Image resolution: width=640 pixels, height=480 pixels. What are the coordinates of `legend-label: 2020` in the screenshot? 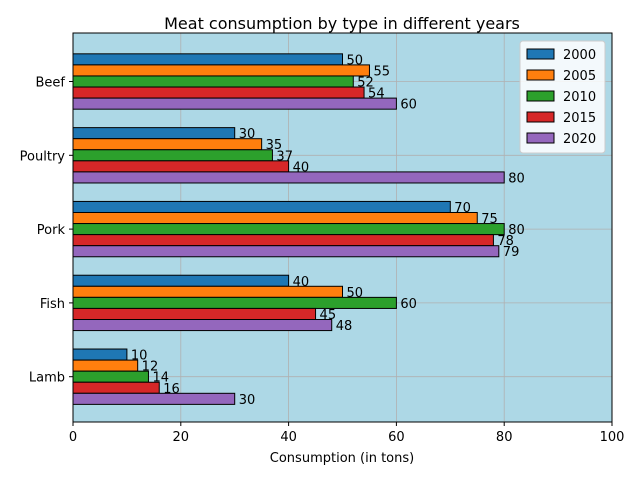 It's located at (579, 139).